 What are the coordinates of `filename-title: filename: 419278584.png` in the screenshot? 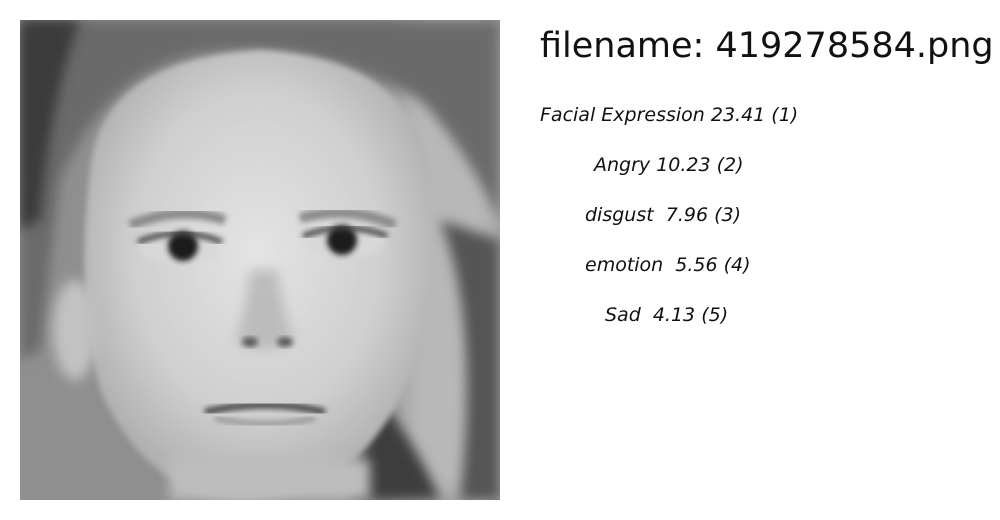 It's located at (767, 46).